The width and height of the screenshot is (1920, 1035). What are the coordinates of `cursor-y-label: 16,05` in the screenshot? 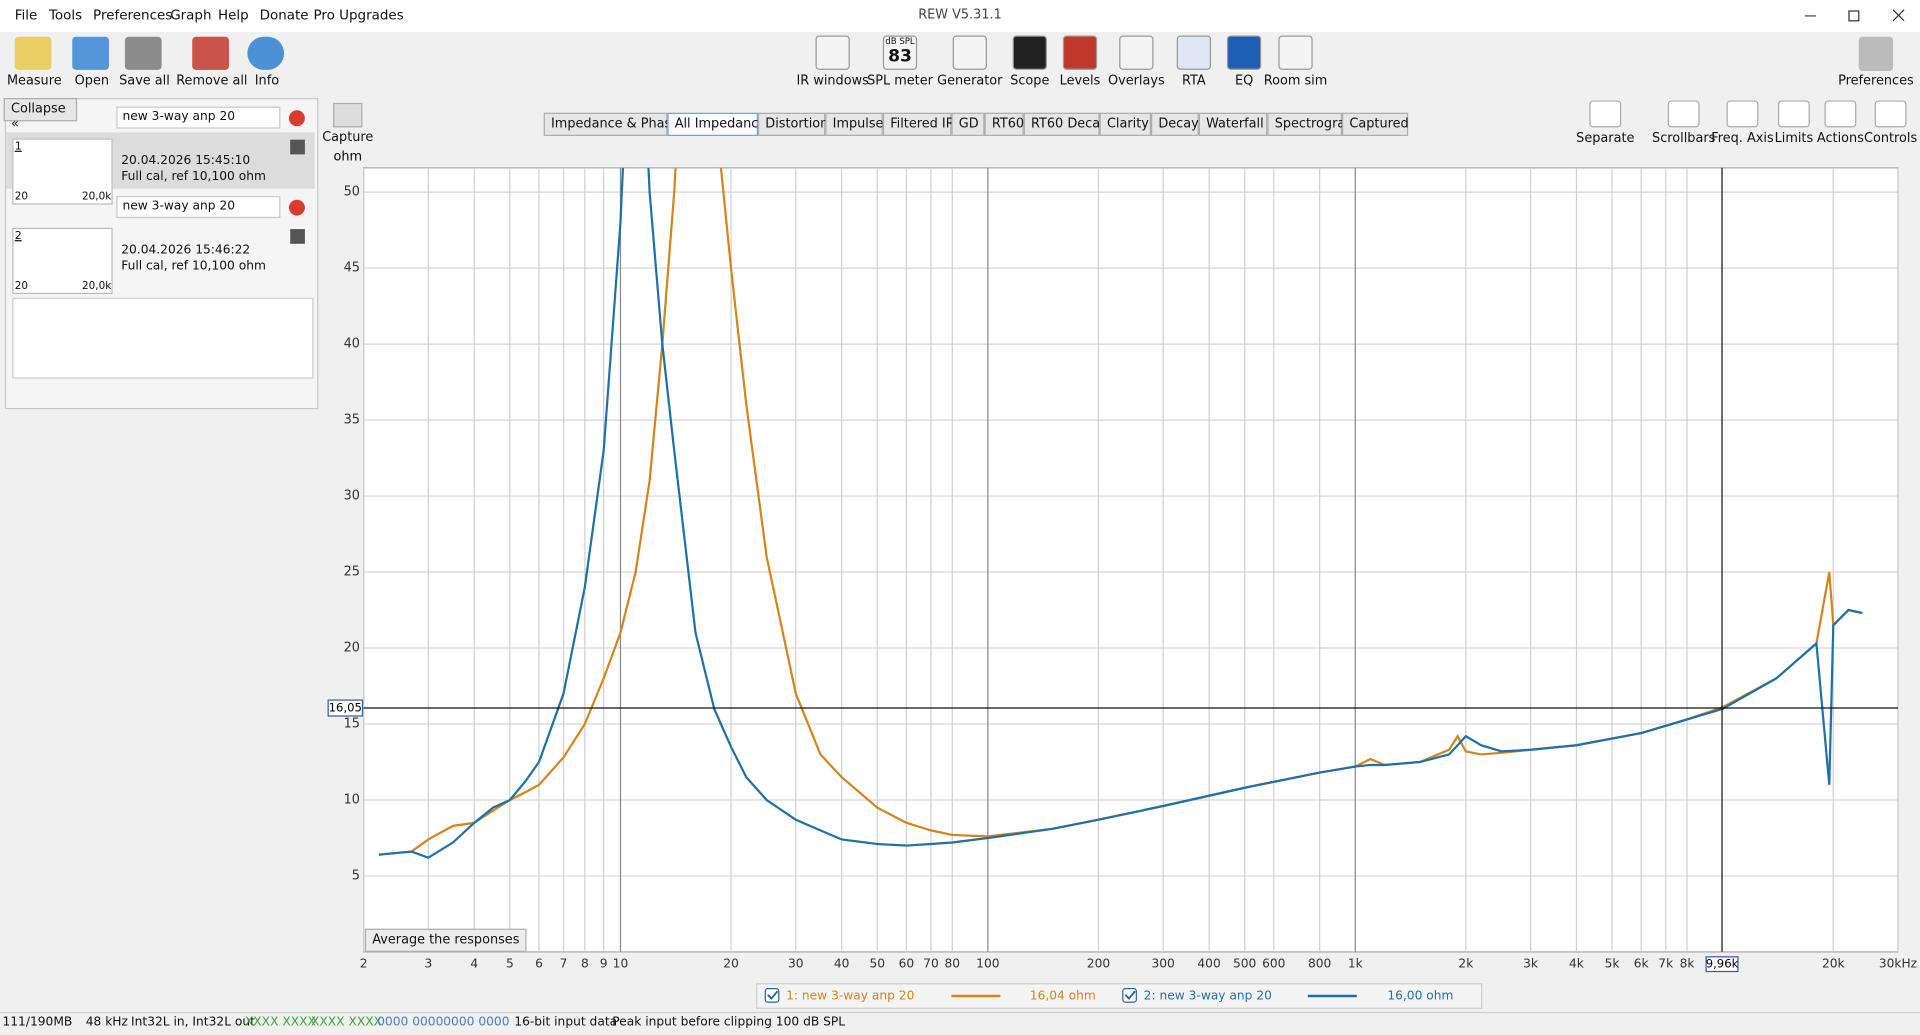 It's located at (345, 708).